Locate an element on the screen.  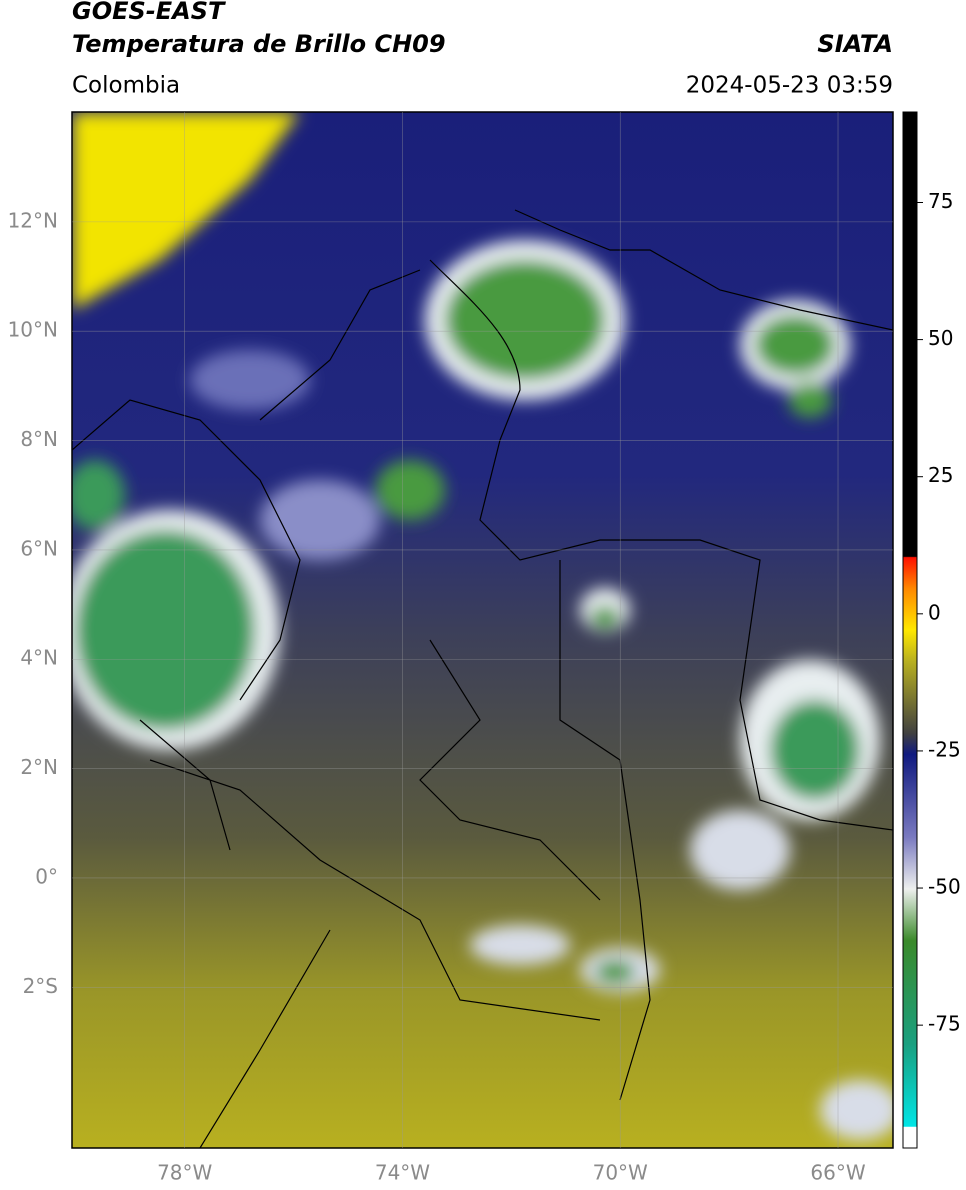
y-tick-label: 0° is located at coordinates (46, 876).